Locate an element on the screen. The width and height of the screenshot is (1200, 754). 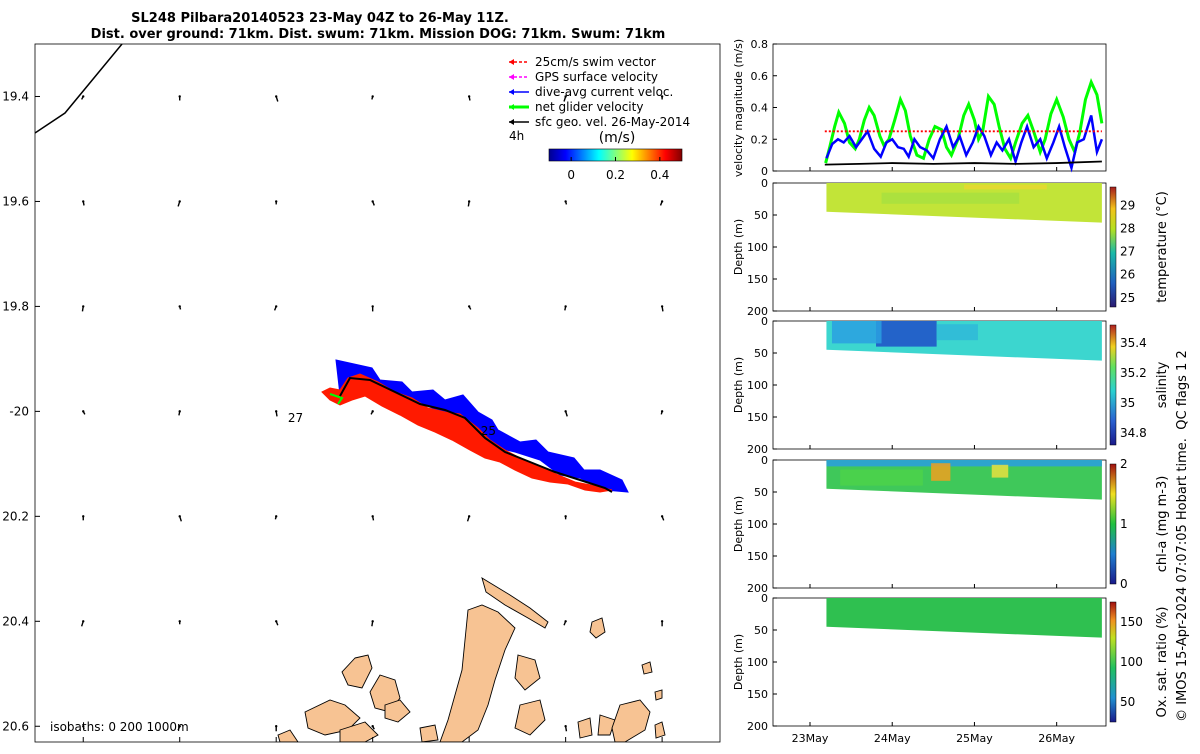
speed-colorbar-tick-label: 0 is located at coordinates (571, 175).